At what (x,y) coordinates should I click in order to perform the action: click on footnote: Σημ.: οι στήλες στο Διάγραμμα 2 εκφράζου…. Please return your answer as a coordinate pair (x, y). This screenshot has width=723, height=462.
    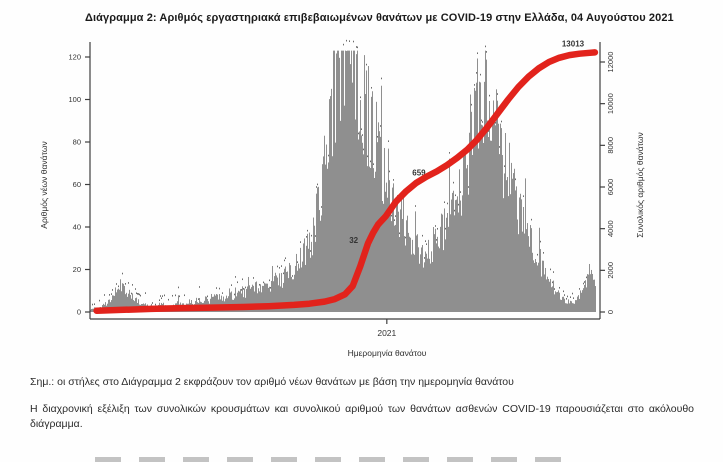
    Looking at the image, I should click on (272, 382).